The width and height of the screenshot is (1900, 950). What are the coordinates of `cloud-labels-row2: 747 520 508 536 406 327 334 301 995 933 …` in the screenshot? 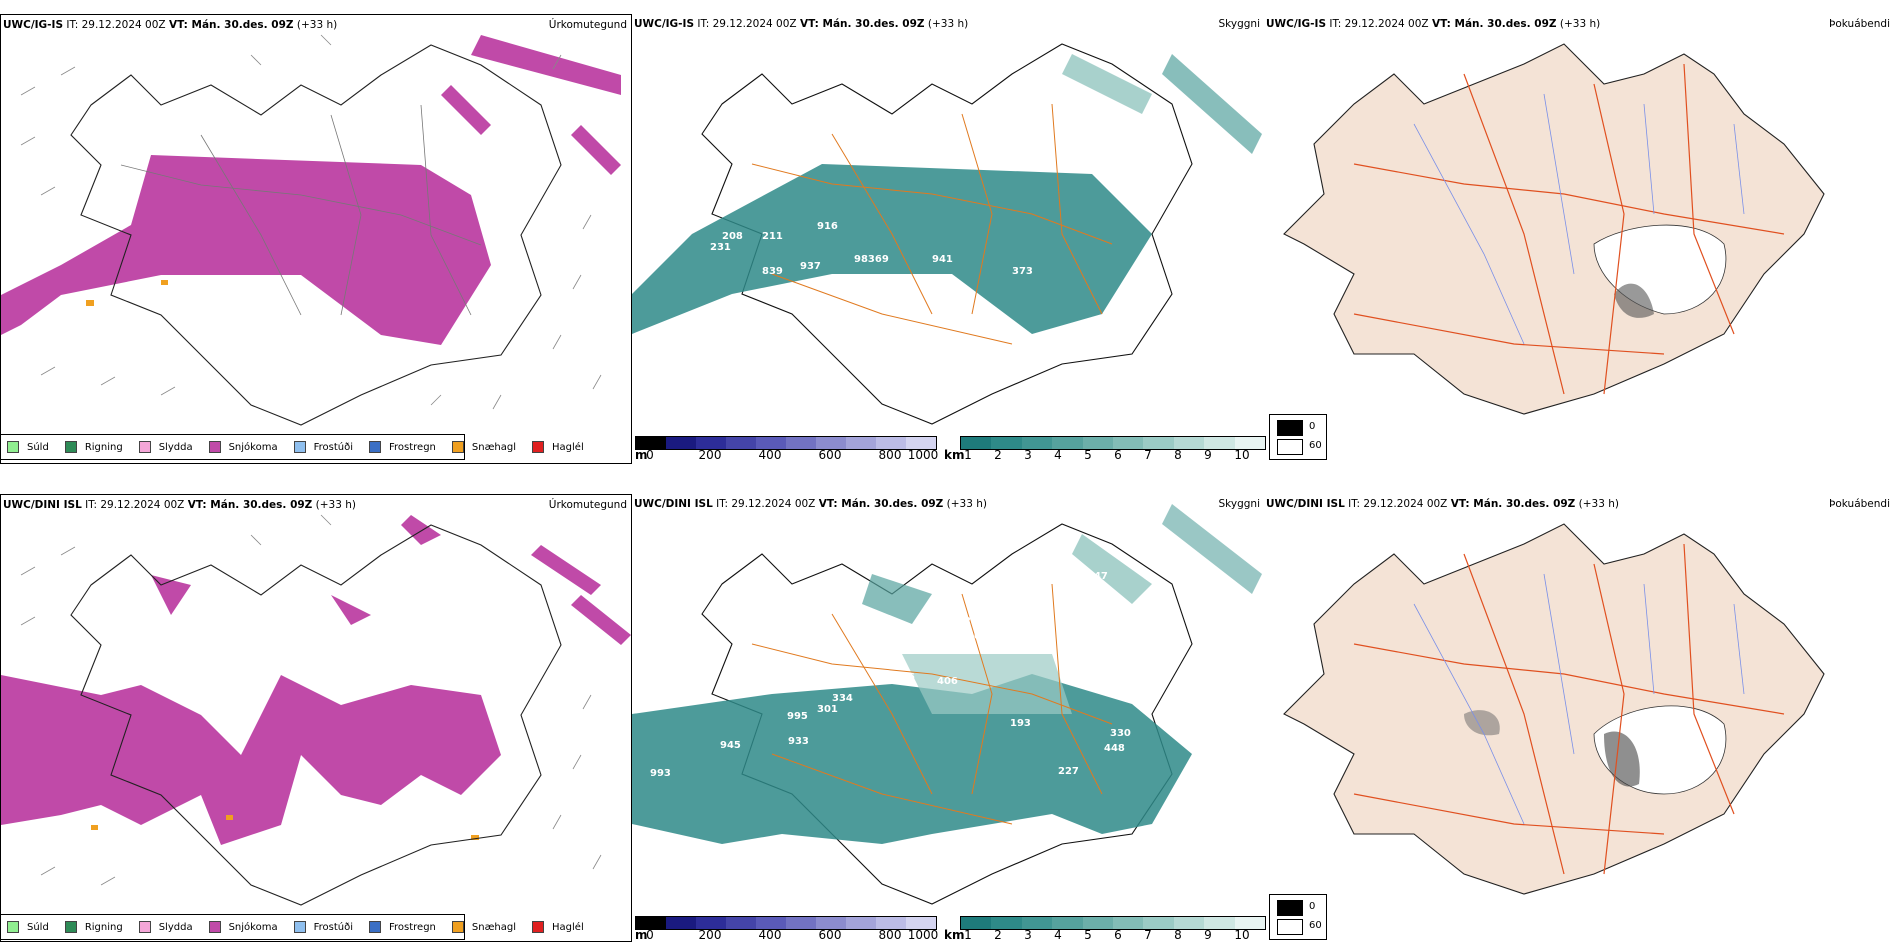 It's located at (890, 675).